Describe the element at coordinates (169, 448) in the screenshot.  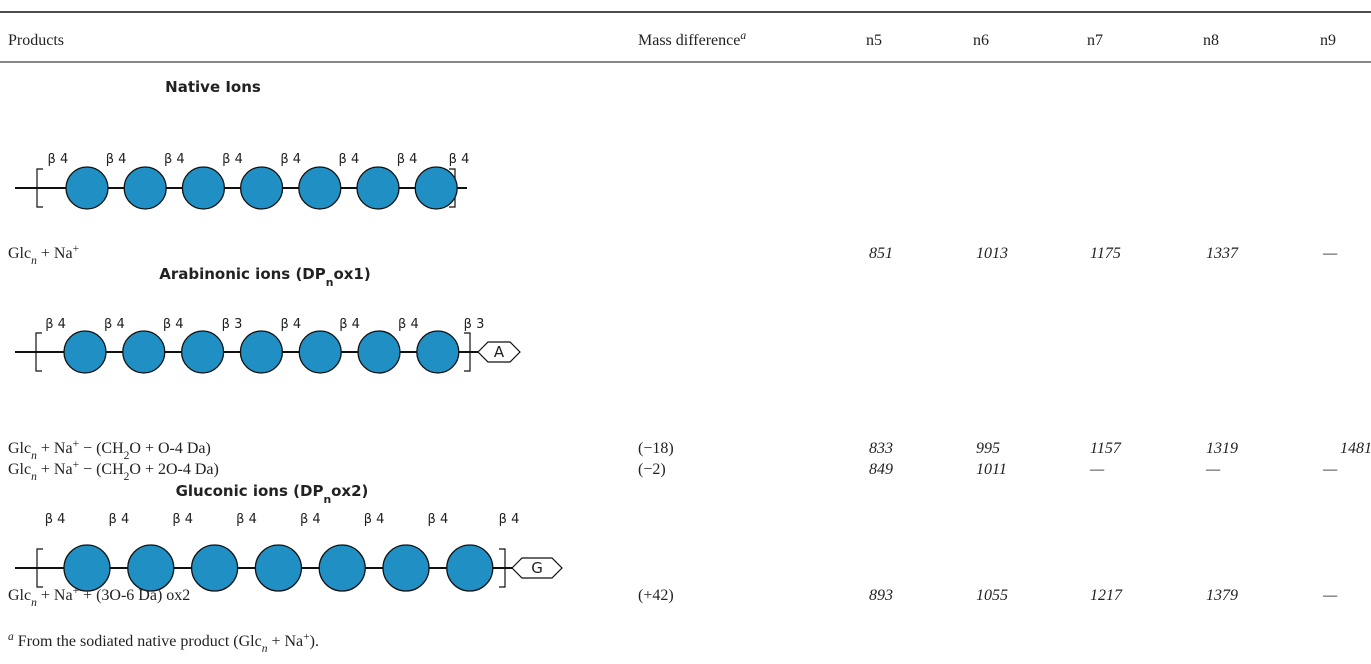
I see `text-part: O + O-4 Da)` at that location.